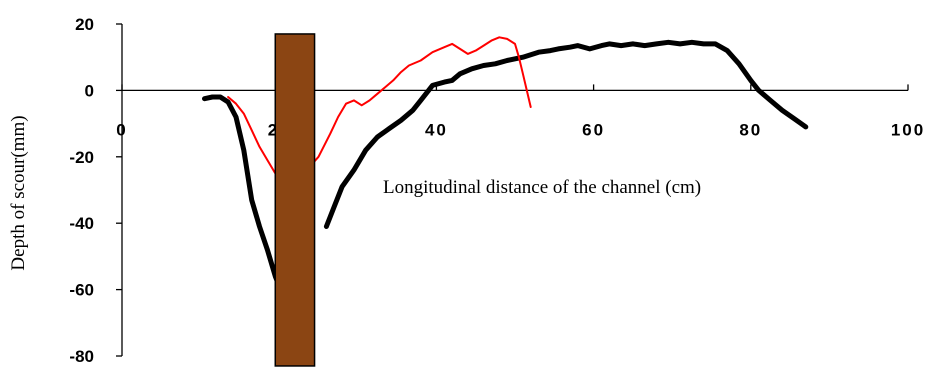  What do you see at coordinates (84, 24) in the screenshot?
I see `y-tick-label: 20` at bounding box center [84, 24].